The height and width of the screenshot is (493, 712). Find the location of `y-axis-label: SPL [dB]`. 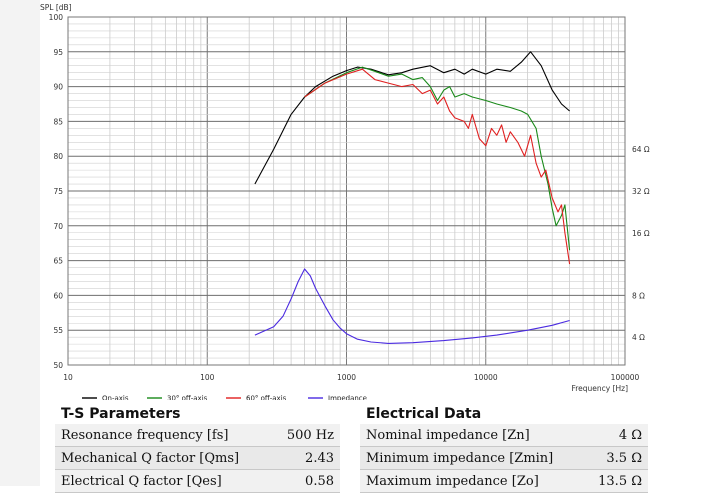

y-axis-label: SPL [dB] is located at coordinates (56, 7).